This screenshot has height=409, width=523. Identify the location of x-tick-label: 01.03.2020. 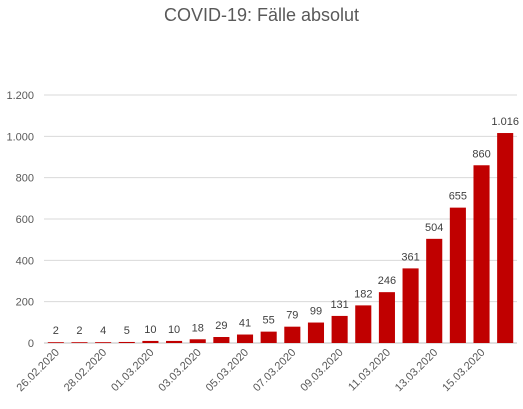
(132, 370).